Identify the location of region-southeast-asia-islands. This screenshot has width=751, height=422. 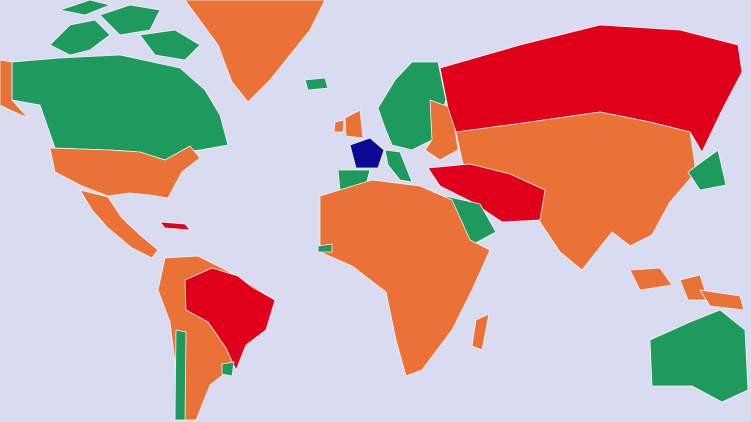
(651, 279).